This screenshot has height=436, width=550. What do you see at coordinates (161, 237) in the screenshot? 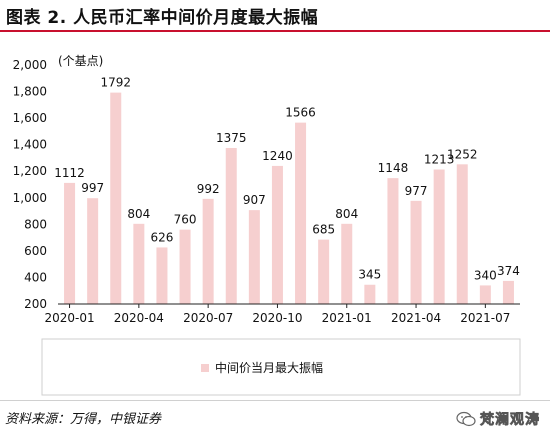
I see `bar-value-label: 626` at bounding box center [161, 237].